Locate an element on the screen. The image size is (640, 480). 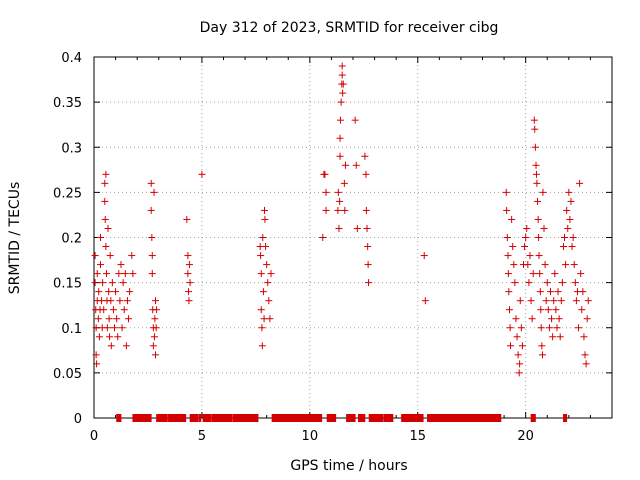
y-tick-label: 0.35 is located at coordinates (67, 103).